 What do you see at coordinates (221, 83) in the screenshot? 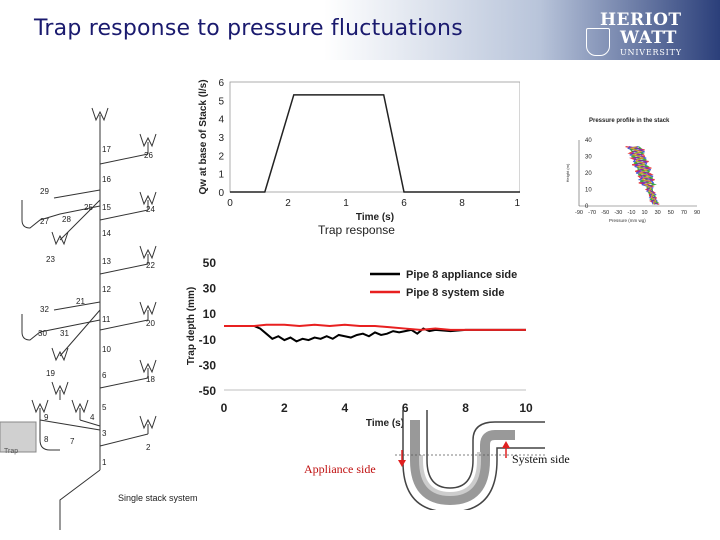
I see `y-tick-label: 6` at bounding box center [221, 83].